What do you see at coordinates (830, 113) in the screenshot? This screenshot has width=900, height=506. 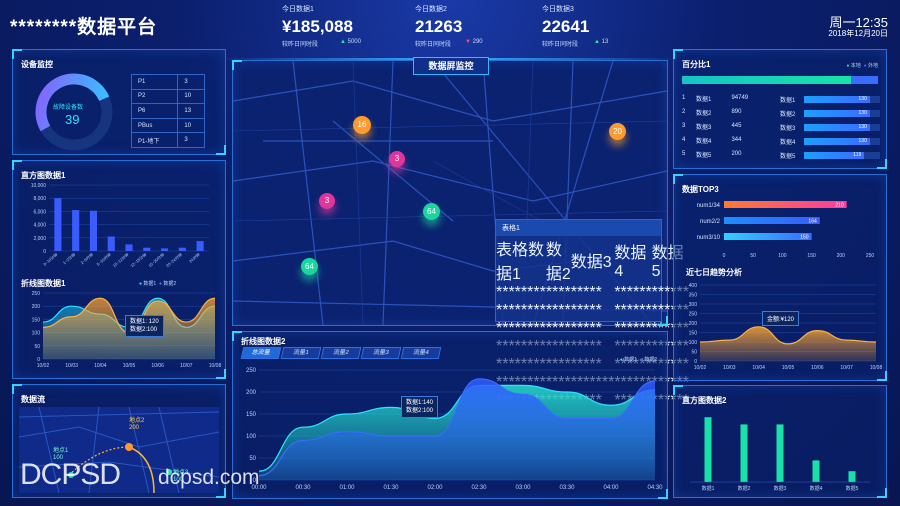 I see `pct-bar-row: 数据2 130` at bounding box center [830, 113].